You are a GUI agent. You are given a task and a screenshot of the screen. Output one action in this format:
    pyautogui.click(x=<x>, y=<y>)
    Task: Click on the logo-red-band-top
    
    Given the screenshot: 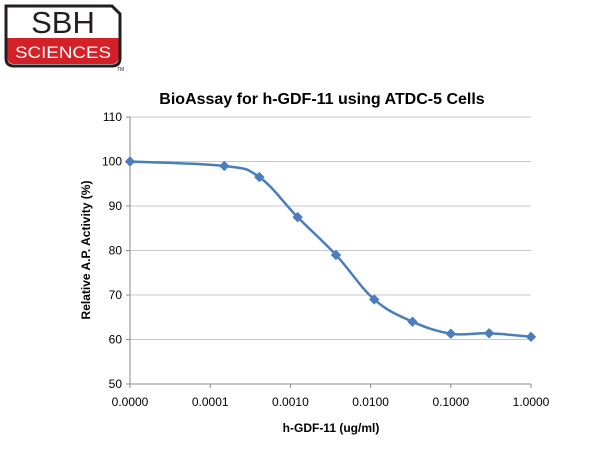 What is the action you would take?
    pyautogui.click(x=63, y=43)
    